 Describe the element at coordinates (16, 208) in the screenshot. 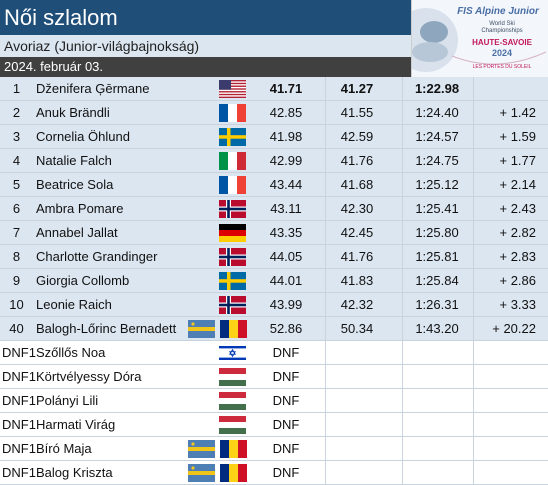

I see `rank-cell: 6` at that location.